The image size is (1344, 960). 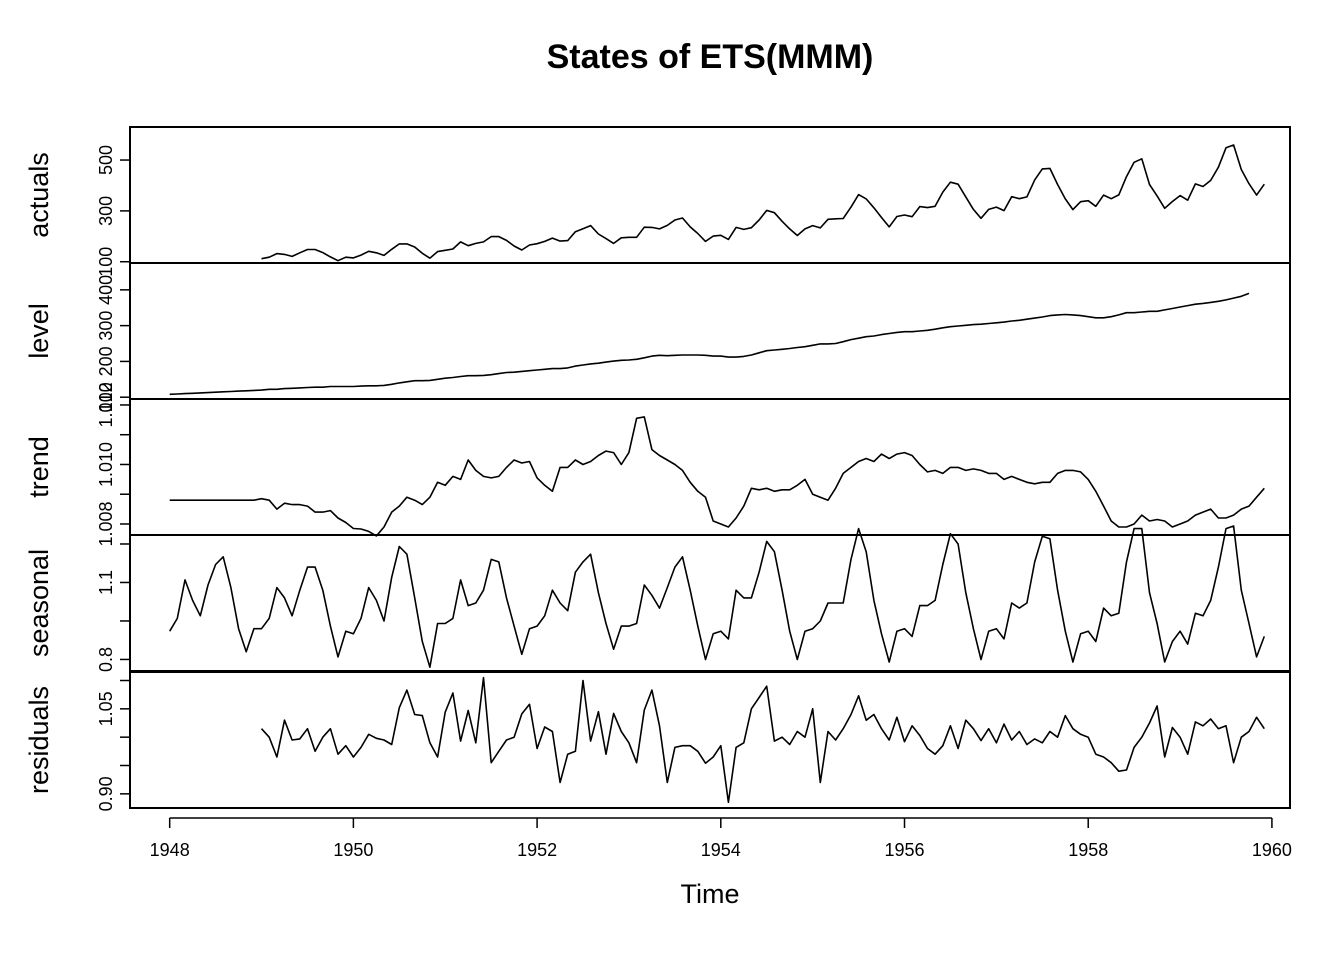 I want to click on panel-residuals: 0.90 1.05 residuals, so click(x=657, y=741).